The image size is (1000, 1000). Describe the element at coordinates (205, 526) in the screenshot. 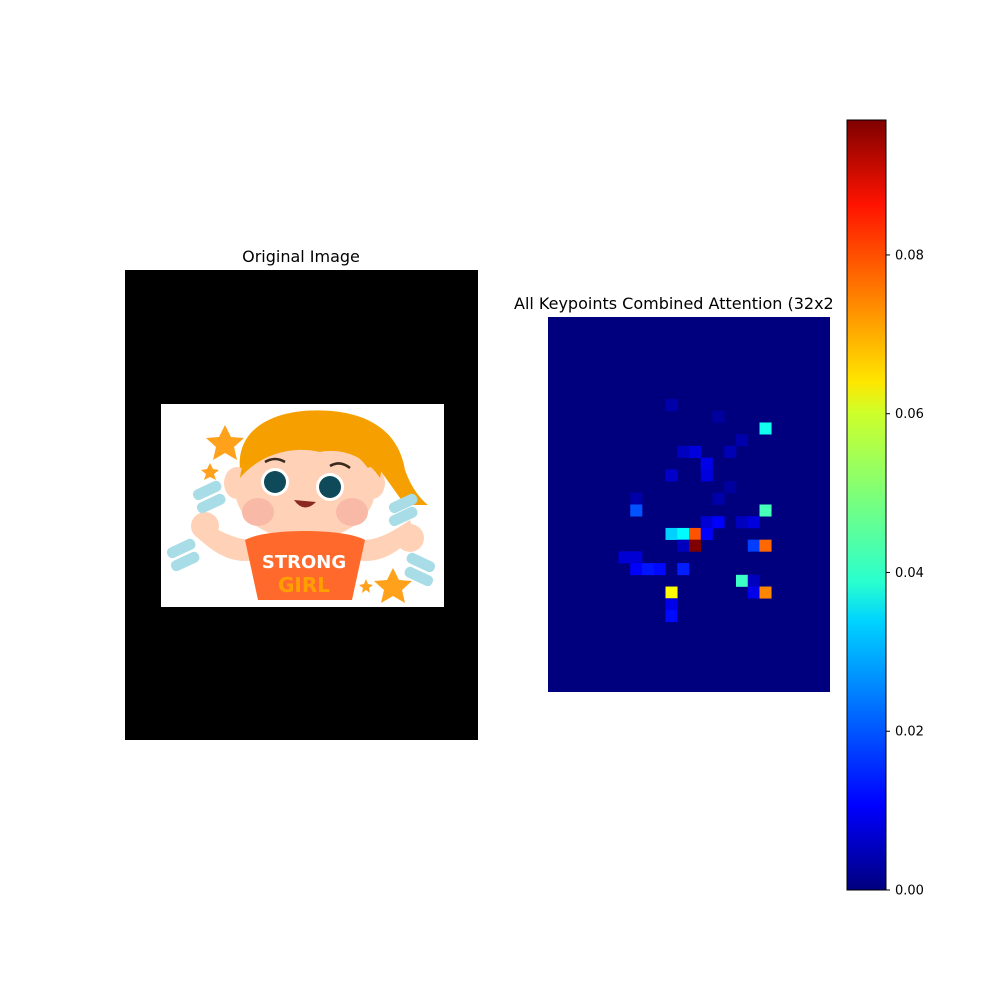

I see `left-fist` at that location.